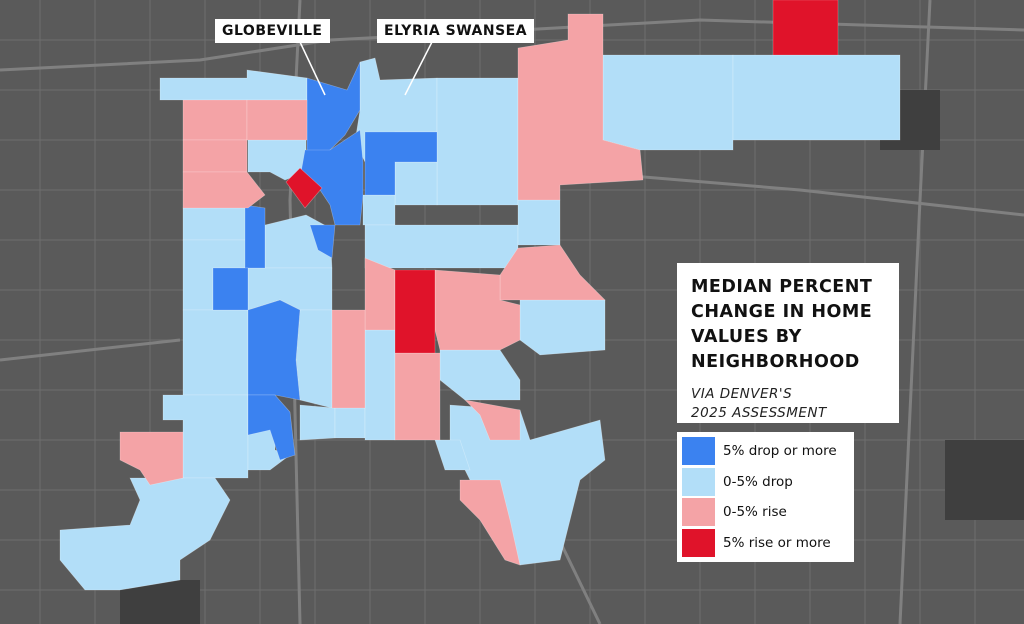 The height and width of the screenshot is (624, 1024). I want to click on map-subtitle: VIA DENVER'S 2025 ASSESSMENT, so click(759, 403).